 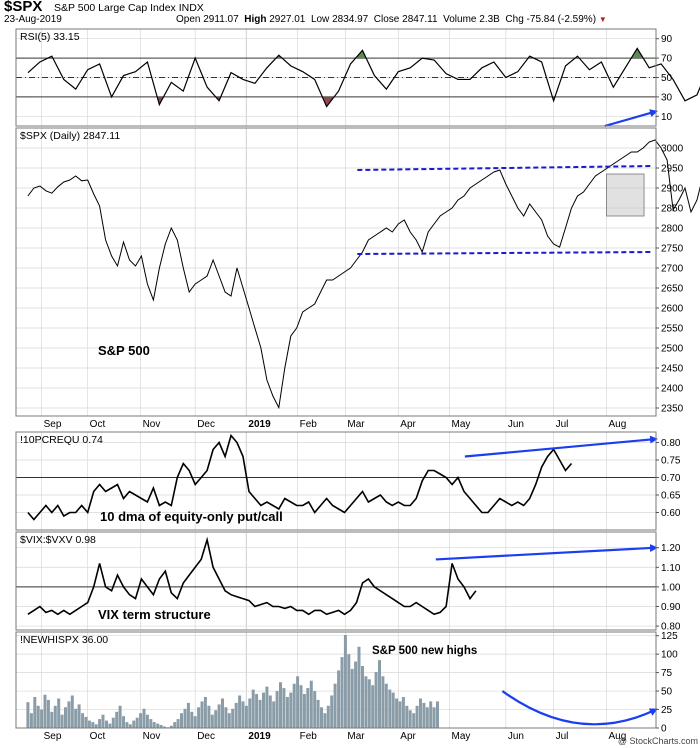 What do you see at coordinates (561, 19) in the screenshot?
I see `chg-value: -75.84 (-2.59%)` at bounding box center [561, 19].